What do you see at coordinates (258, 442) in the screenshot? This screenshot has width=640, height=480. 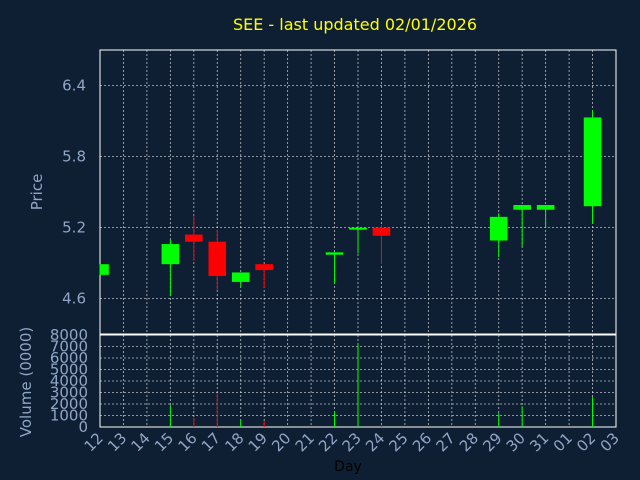 I see `x-tick-label: 19` at bounding box center [258, 442].